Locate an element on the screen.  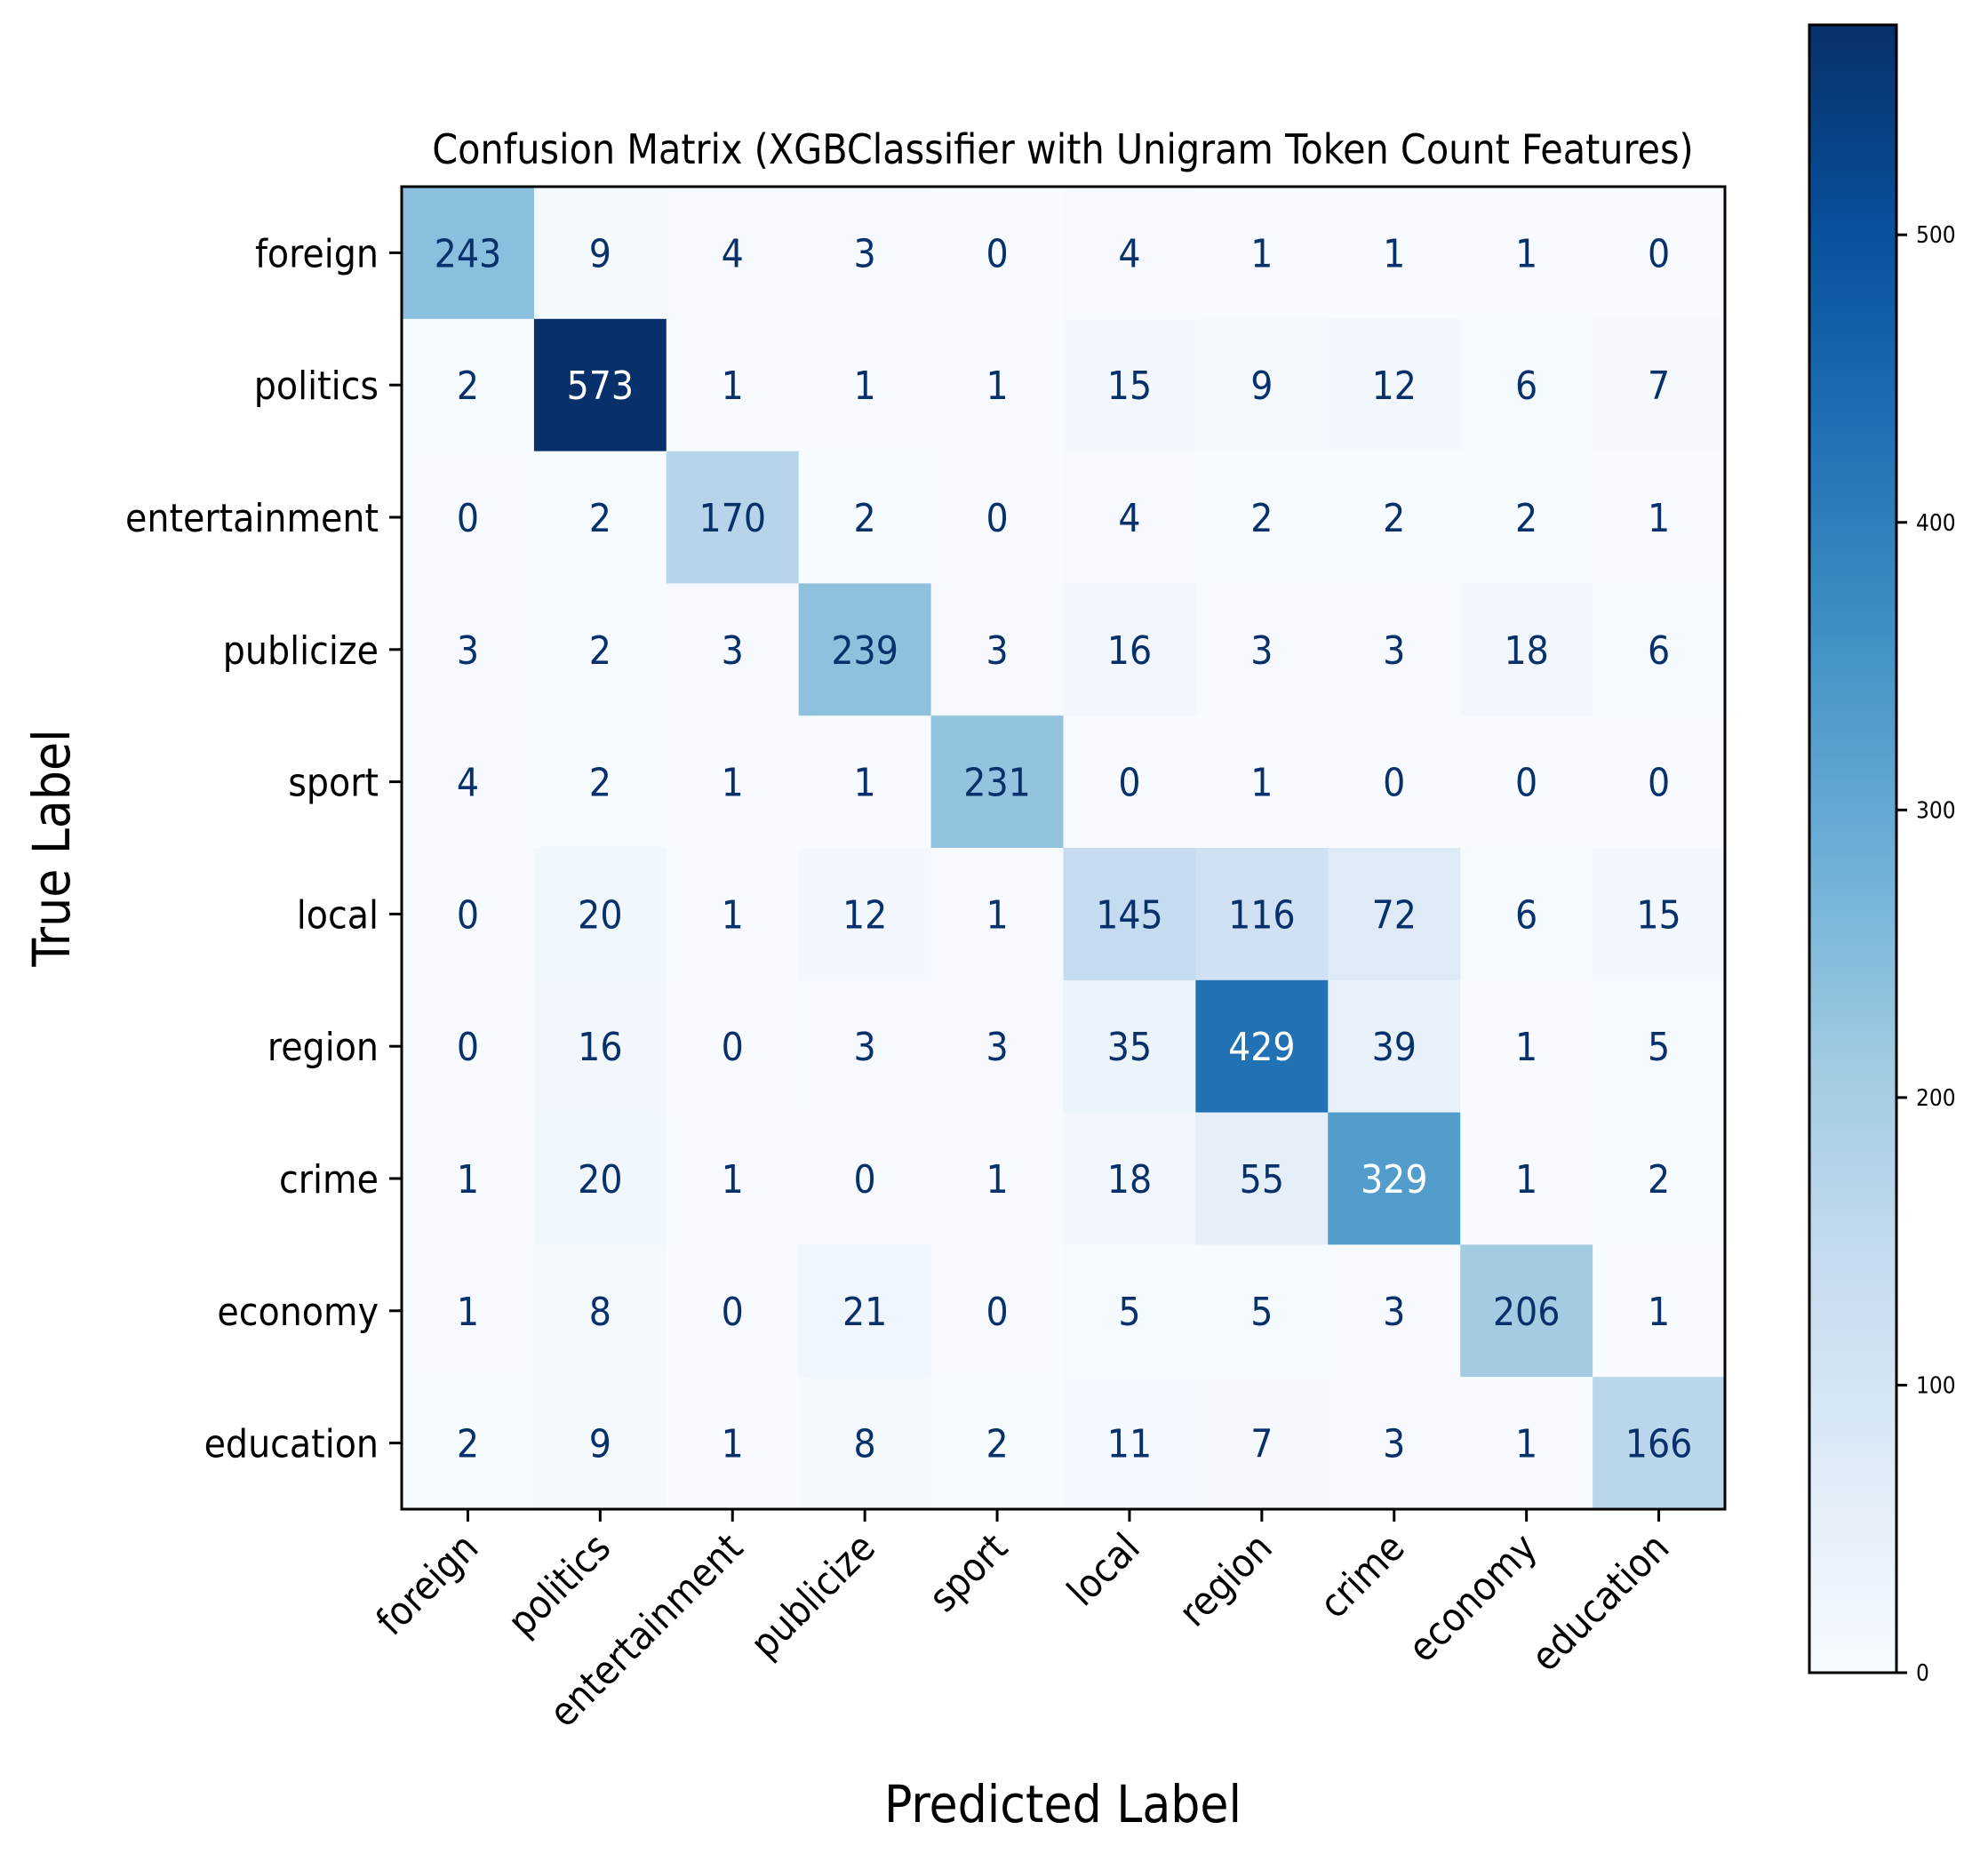
y-tick-label: publicize is located at coordinates (301, 651).